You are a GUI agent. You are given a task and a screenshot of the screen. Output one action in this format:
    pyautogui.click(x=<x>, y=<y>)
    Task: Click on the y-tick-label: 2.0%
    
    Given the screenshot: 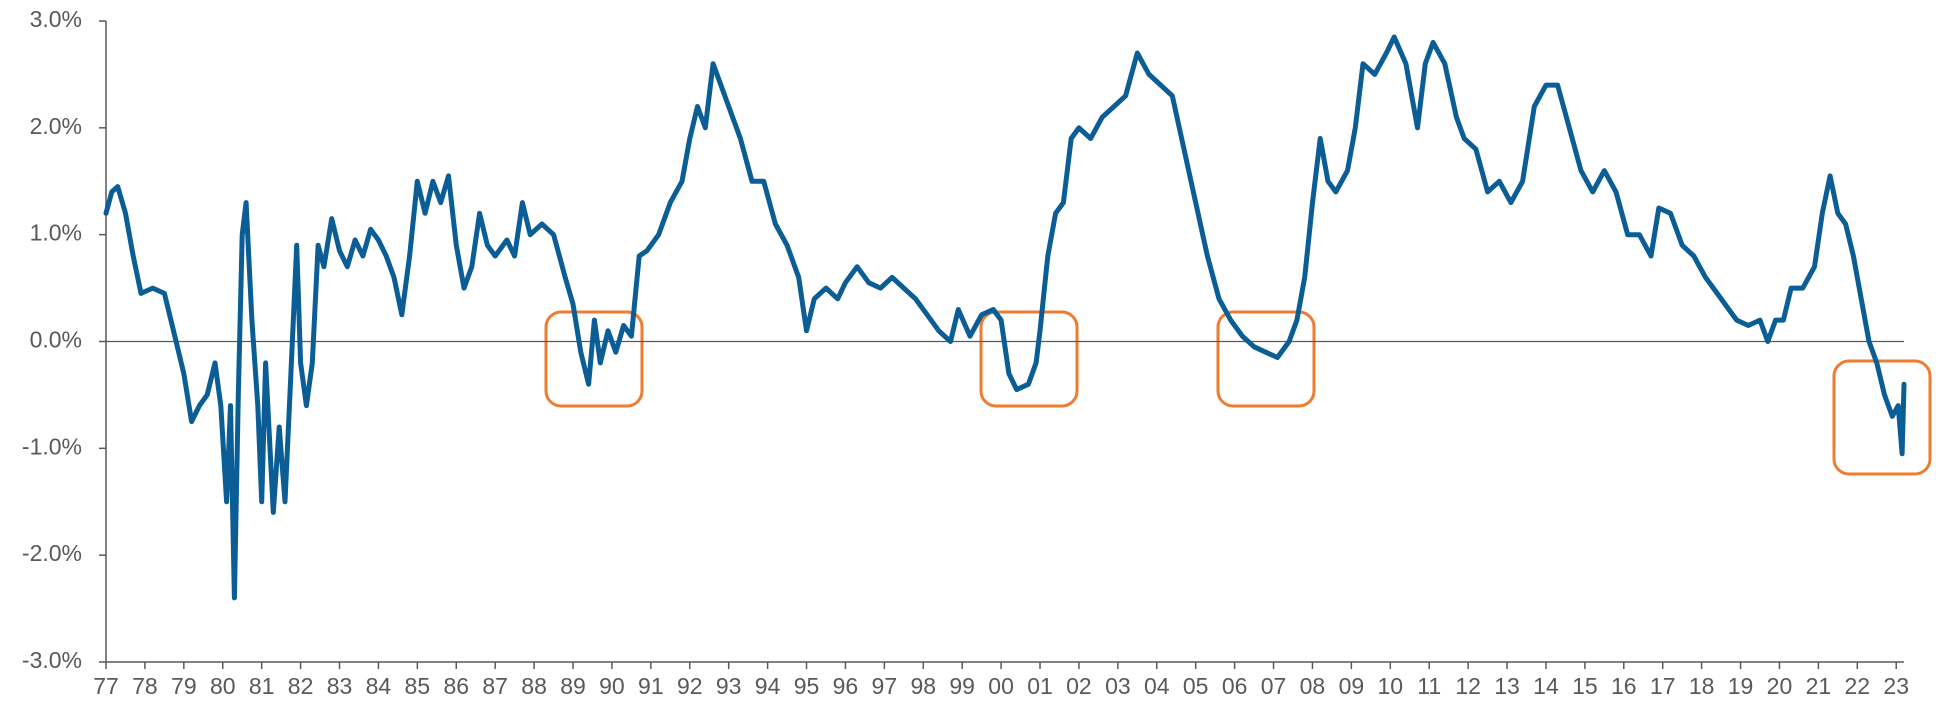 What is the action you would take?
    pyautogui.click(x=56, y=126)
    